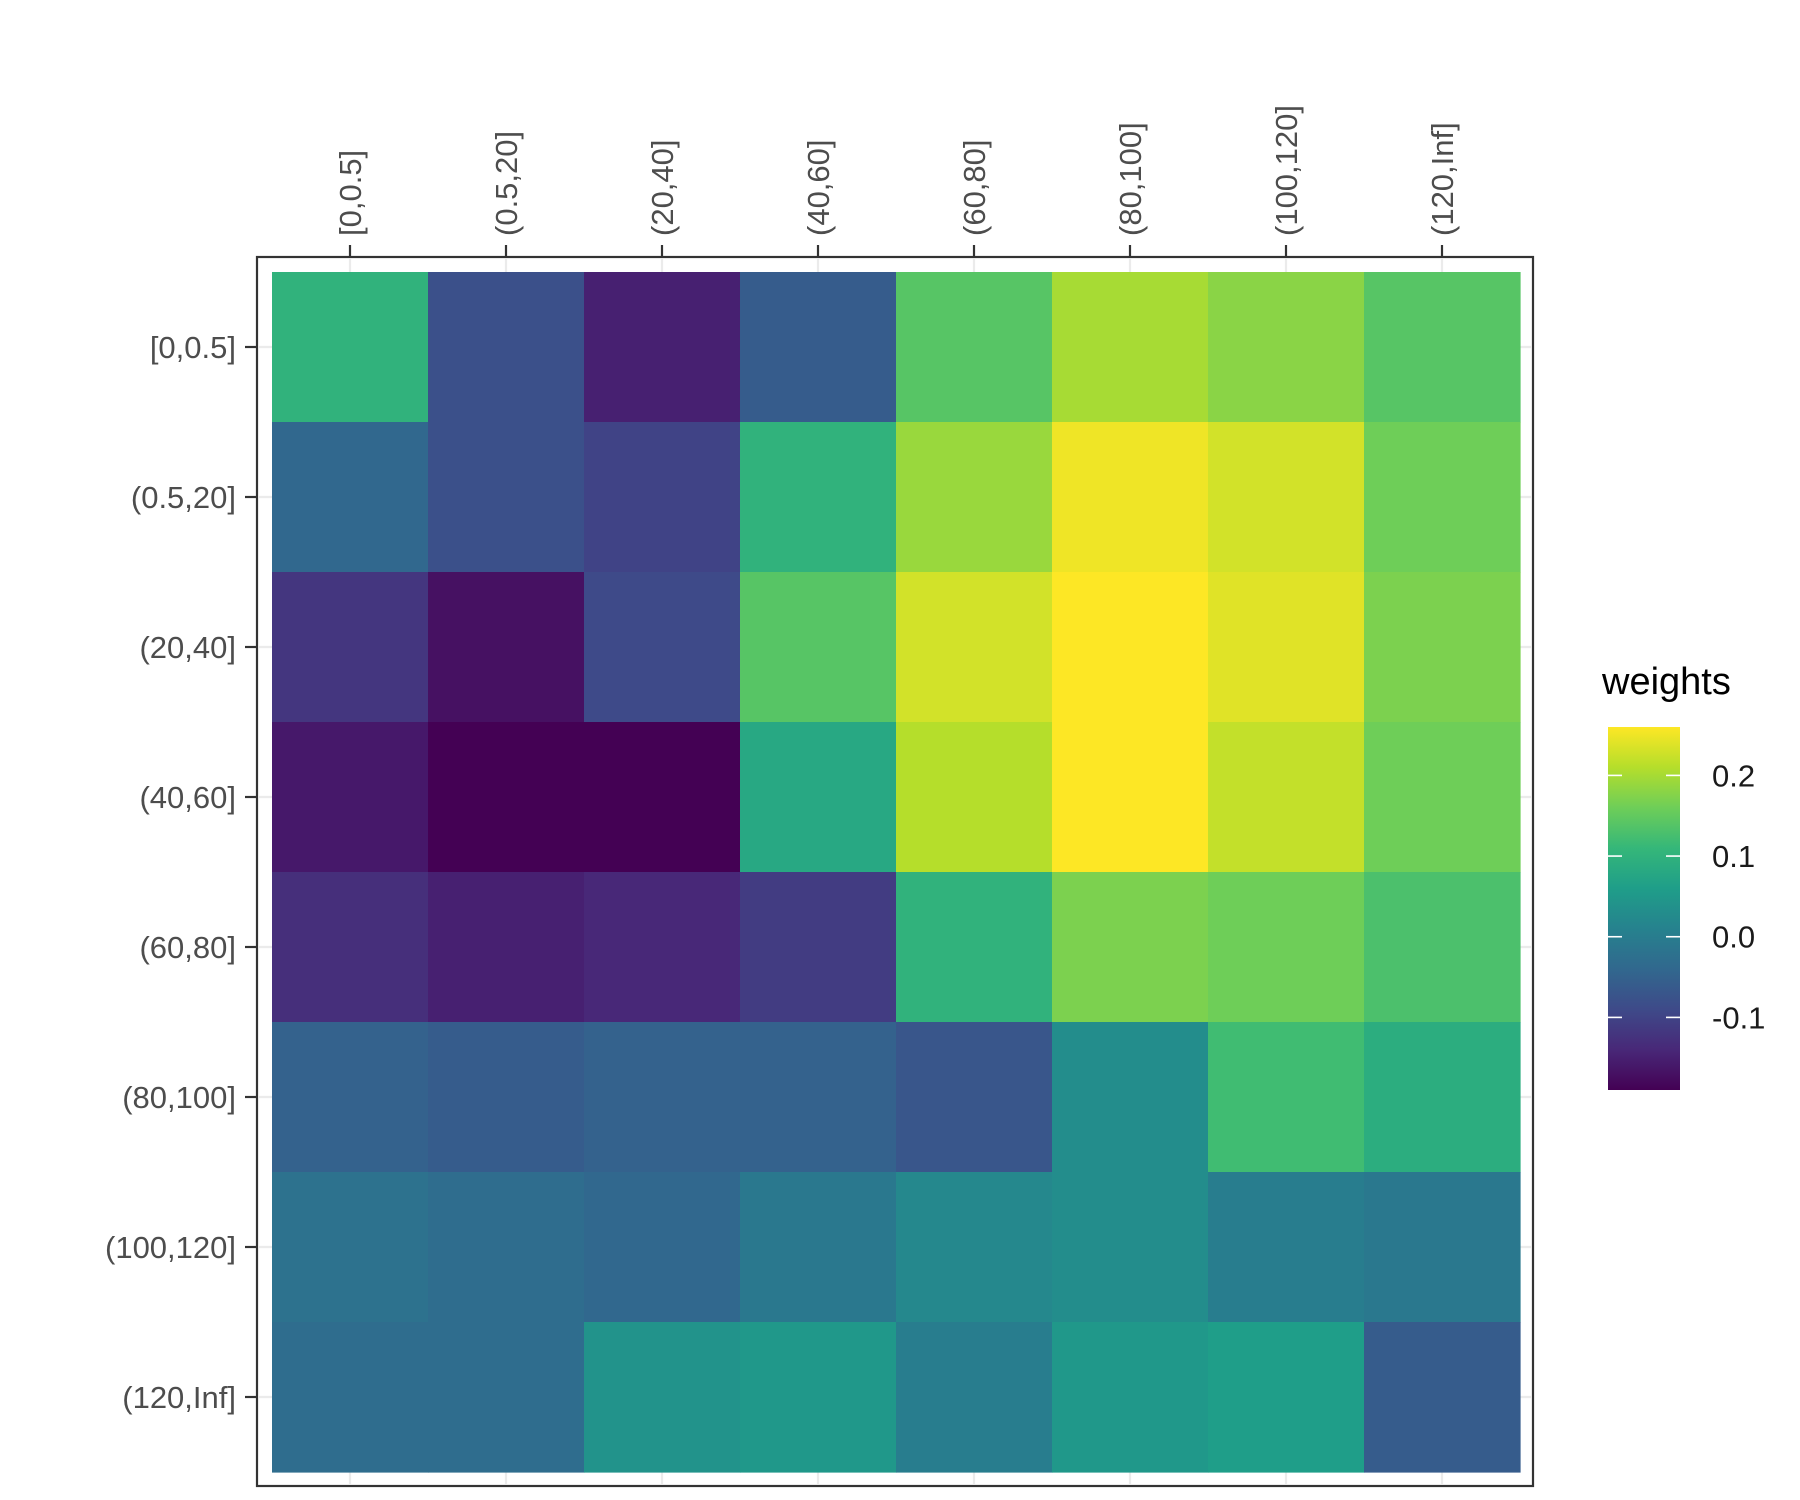 Image resolution: width=1800 pixels, height=1500 pixels. I want to click on y-tick-label: (0.5,20], so click(183, 497).